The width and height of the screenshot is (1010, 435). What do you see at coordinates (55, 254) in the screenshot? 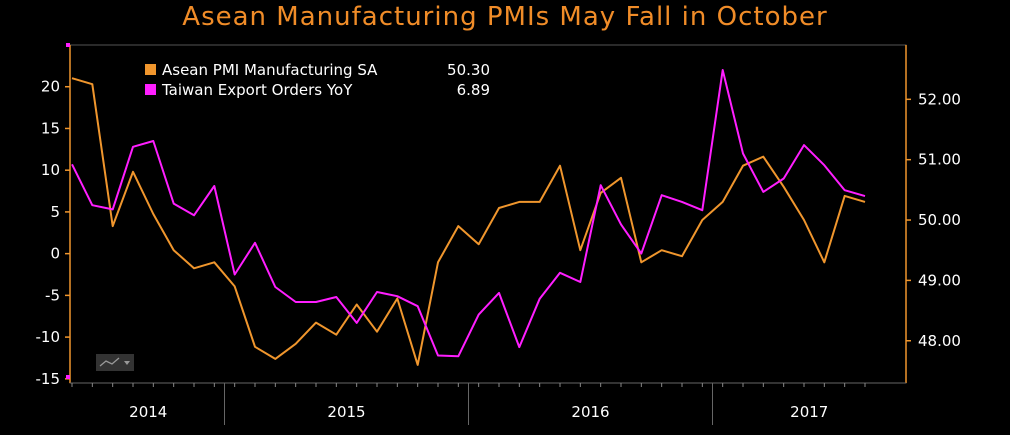
I see `left-tick-label: 0` at bounding box center [55, 254].